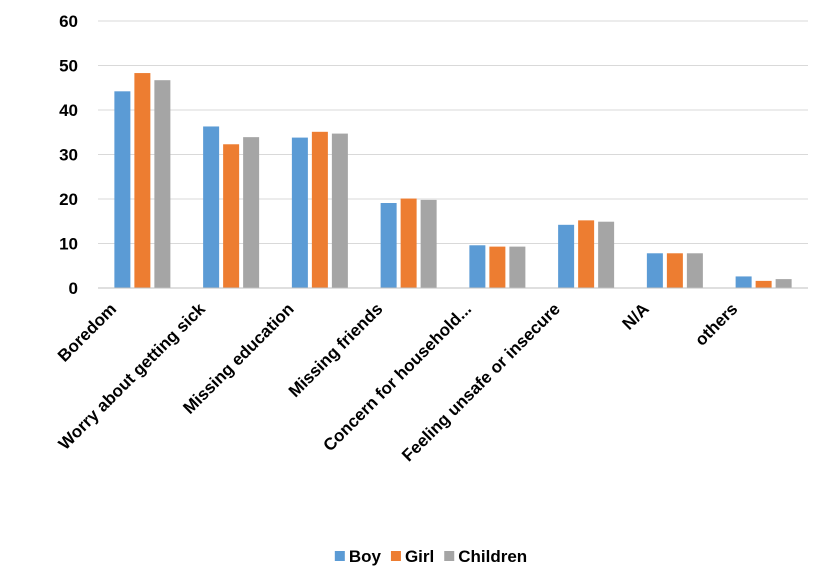  Describe the element at coordinates (87, 332) in the screenshot. I see `category-label: Boredom` at that location.